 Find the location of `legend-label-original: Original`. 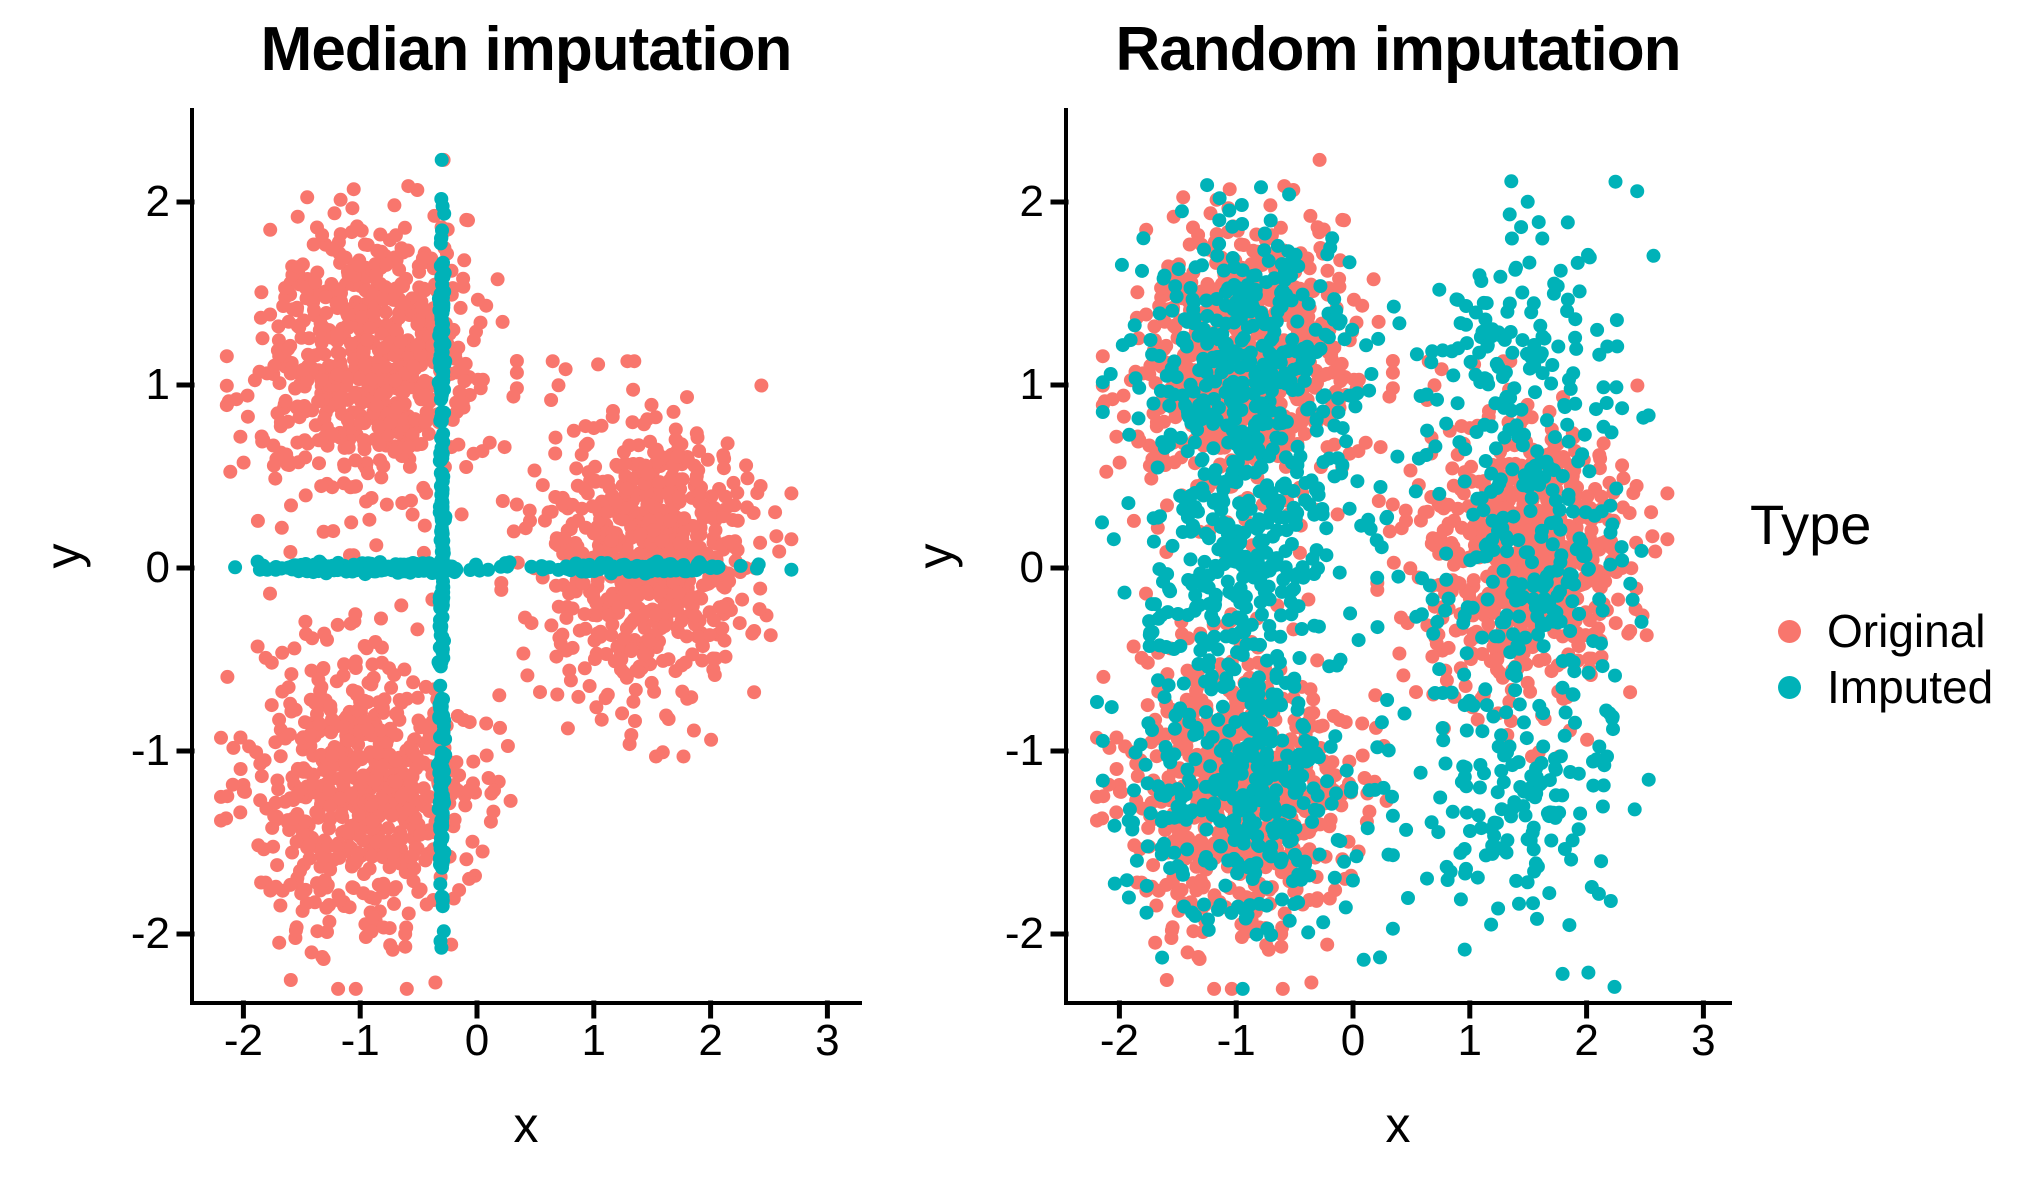

legend-label-original: Original is located at coordinates (1906, 631).